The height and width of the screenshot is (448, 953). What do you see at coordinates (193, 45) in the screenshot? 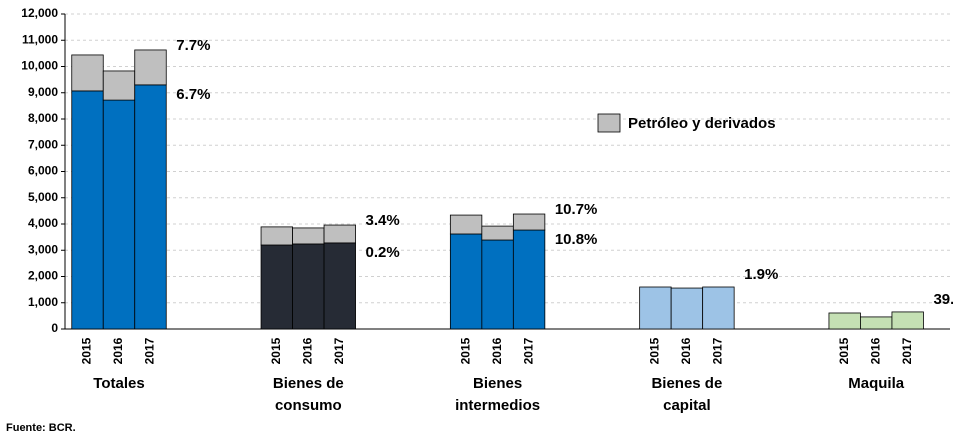
I see `annotation: 7.7%` at bounding box center [193, 45].